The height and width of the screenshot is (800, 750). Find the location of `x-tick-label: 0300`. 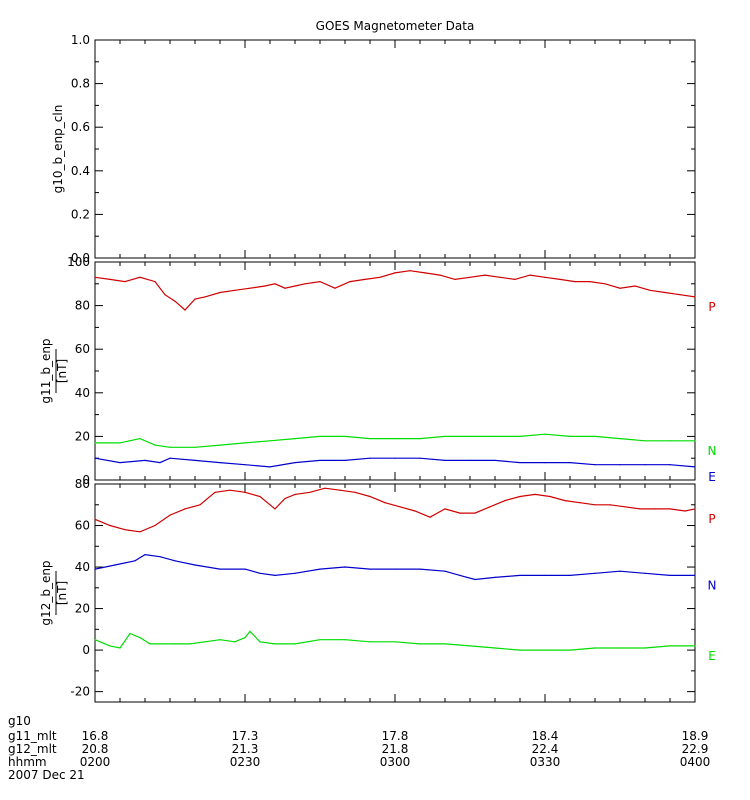

x-tick-label: 0300 is located at coordinates (395, 762).